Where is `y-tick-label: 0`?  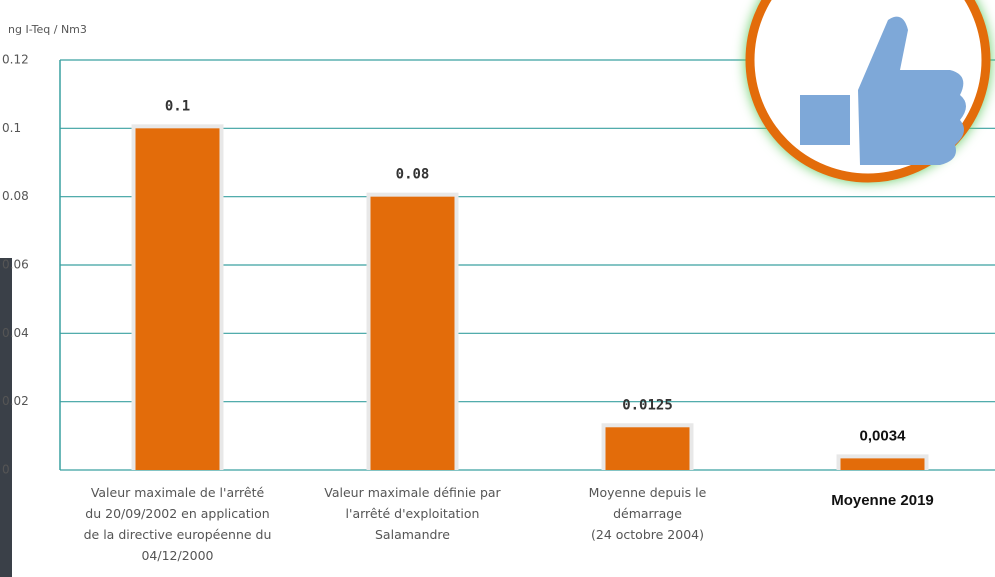
y-tick-label: 0 is located at coordinates (6, 470).